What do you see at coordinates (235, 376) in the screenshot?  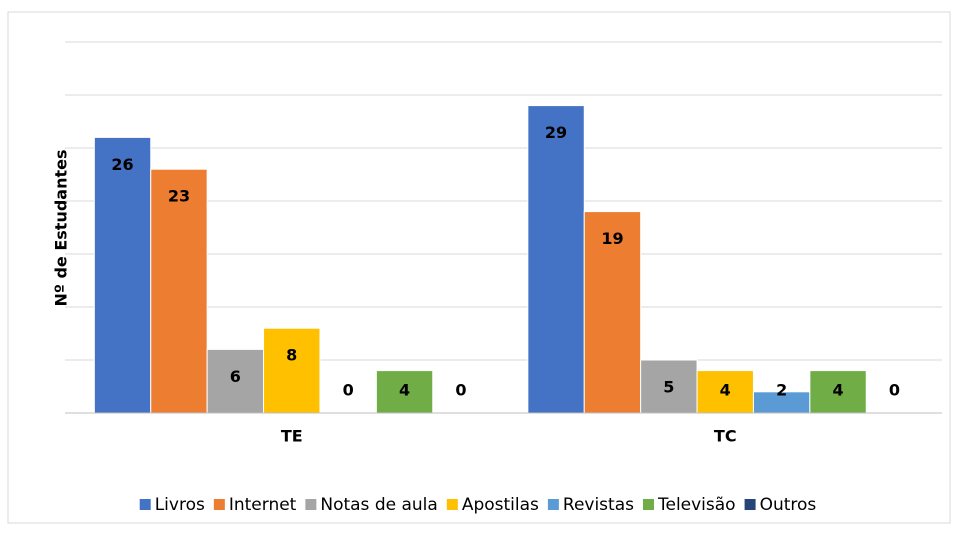 I see `data-label: 6` at bounding box center [235, 376].